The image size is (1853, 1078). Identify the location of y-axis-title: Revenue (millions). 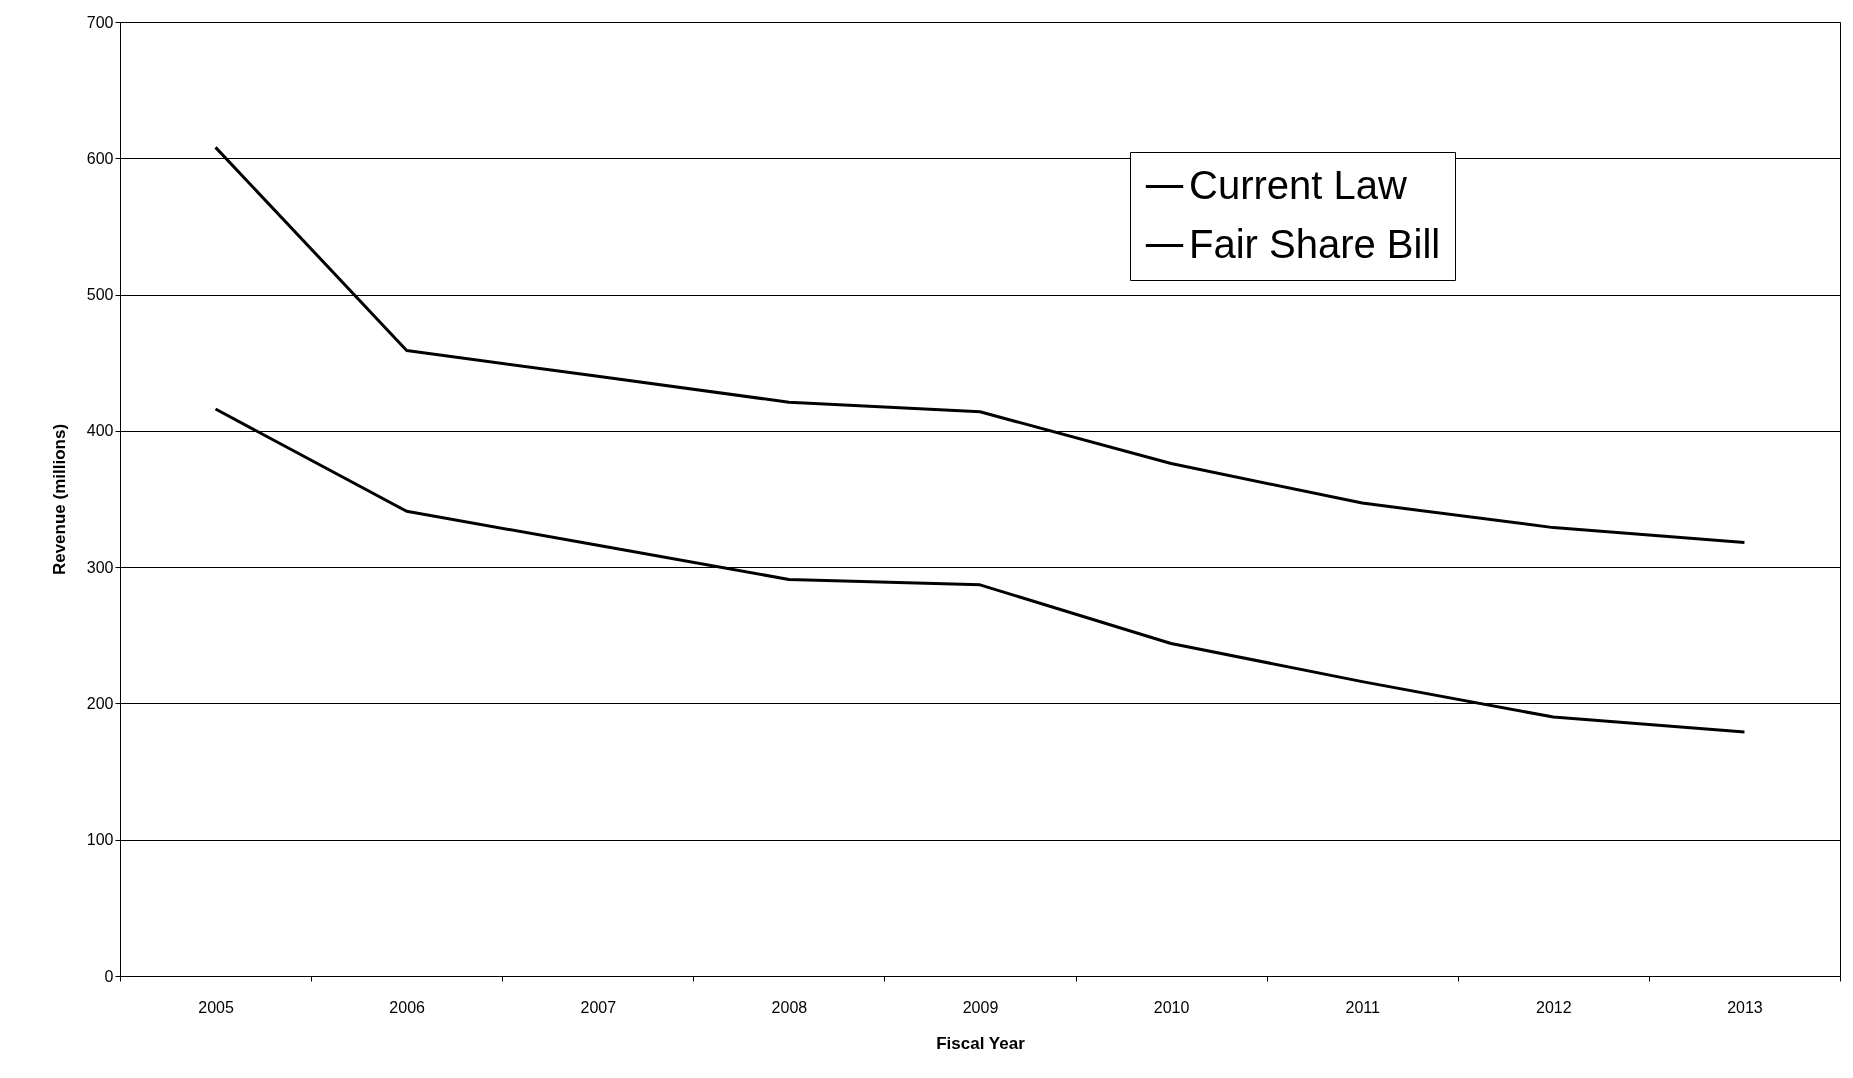
(59, 499).